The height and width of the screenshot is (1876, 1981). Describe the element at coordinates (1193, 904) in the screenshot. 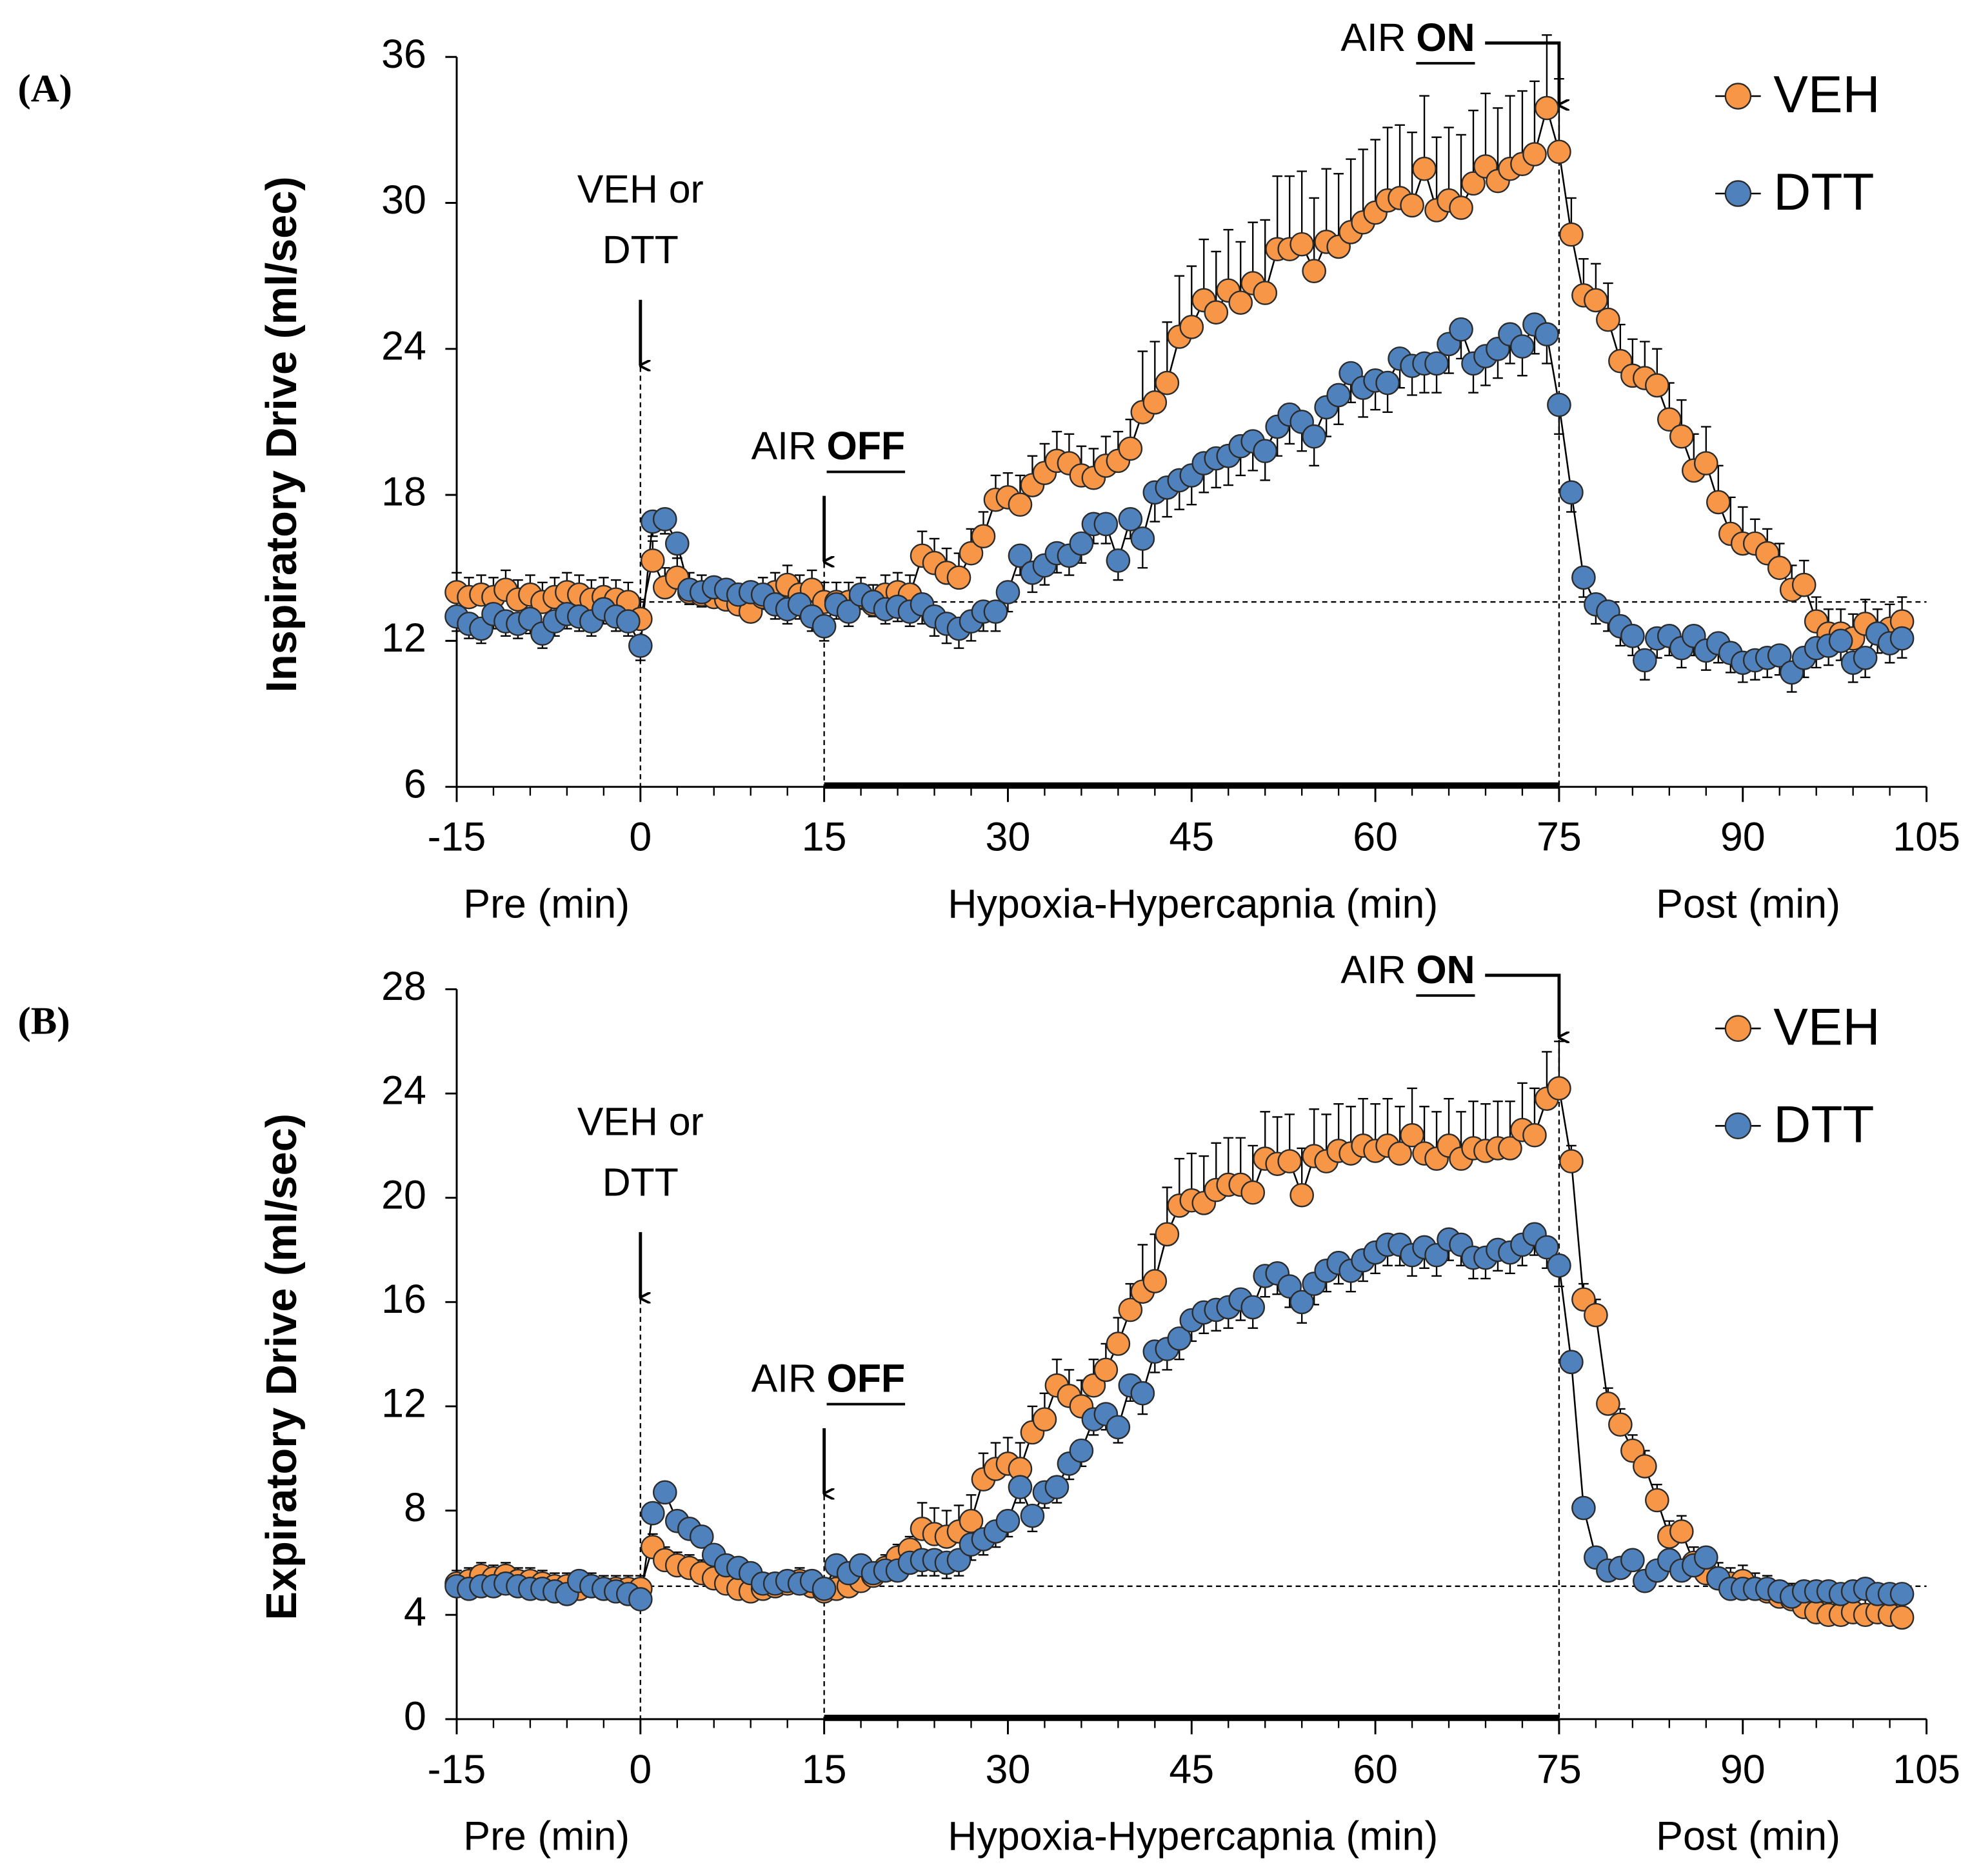

I see `phase-label: Hypoxia-Hypercapnia (min)` at that location.